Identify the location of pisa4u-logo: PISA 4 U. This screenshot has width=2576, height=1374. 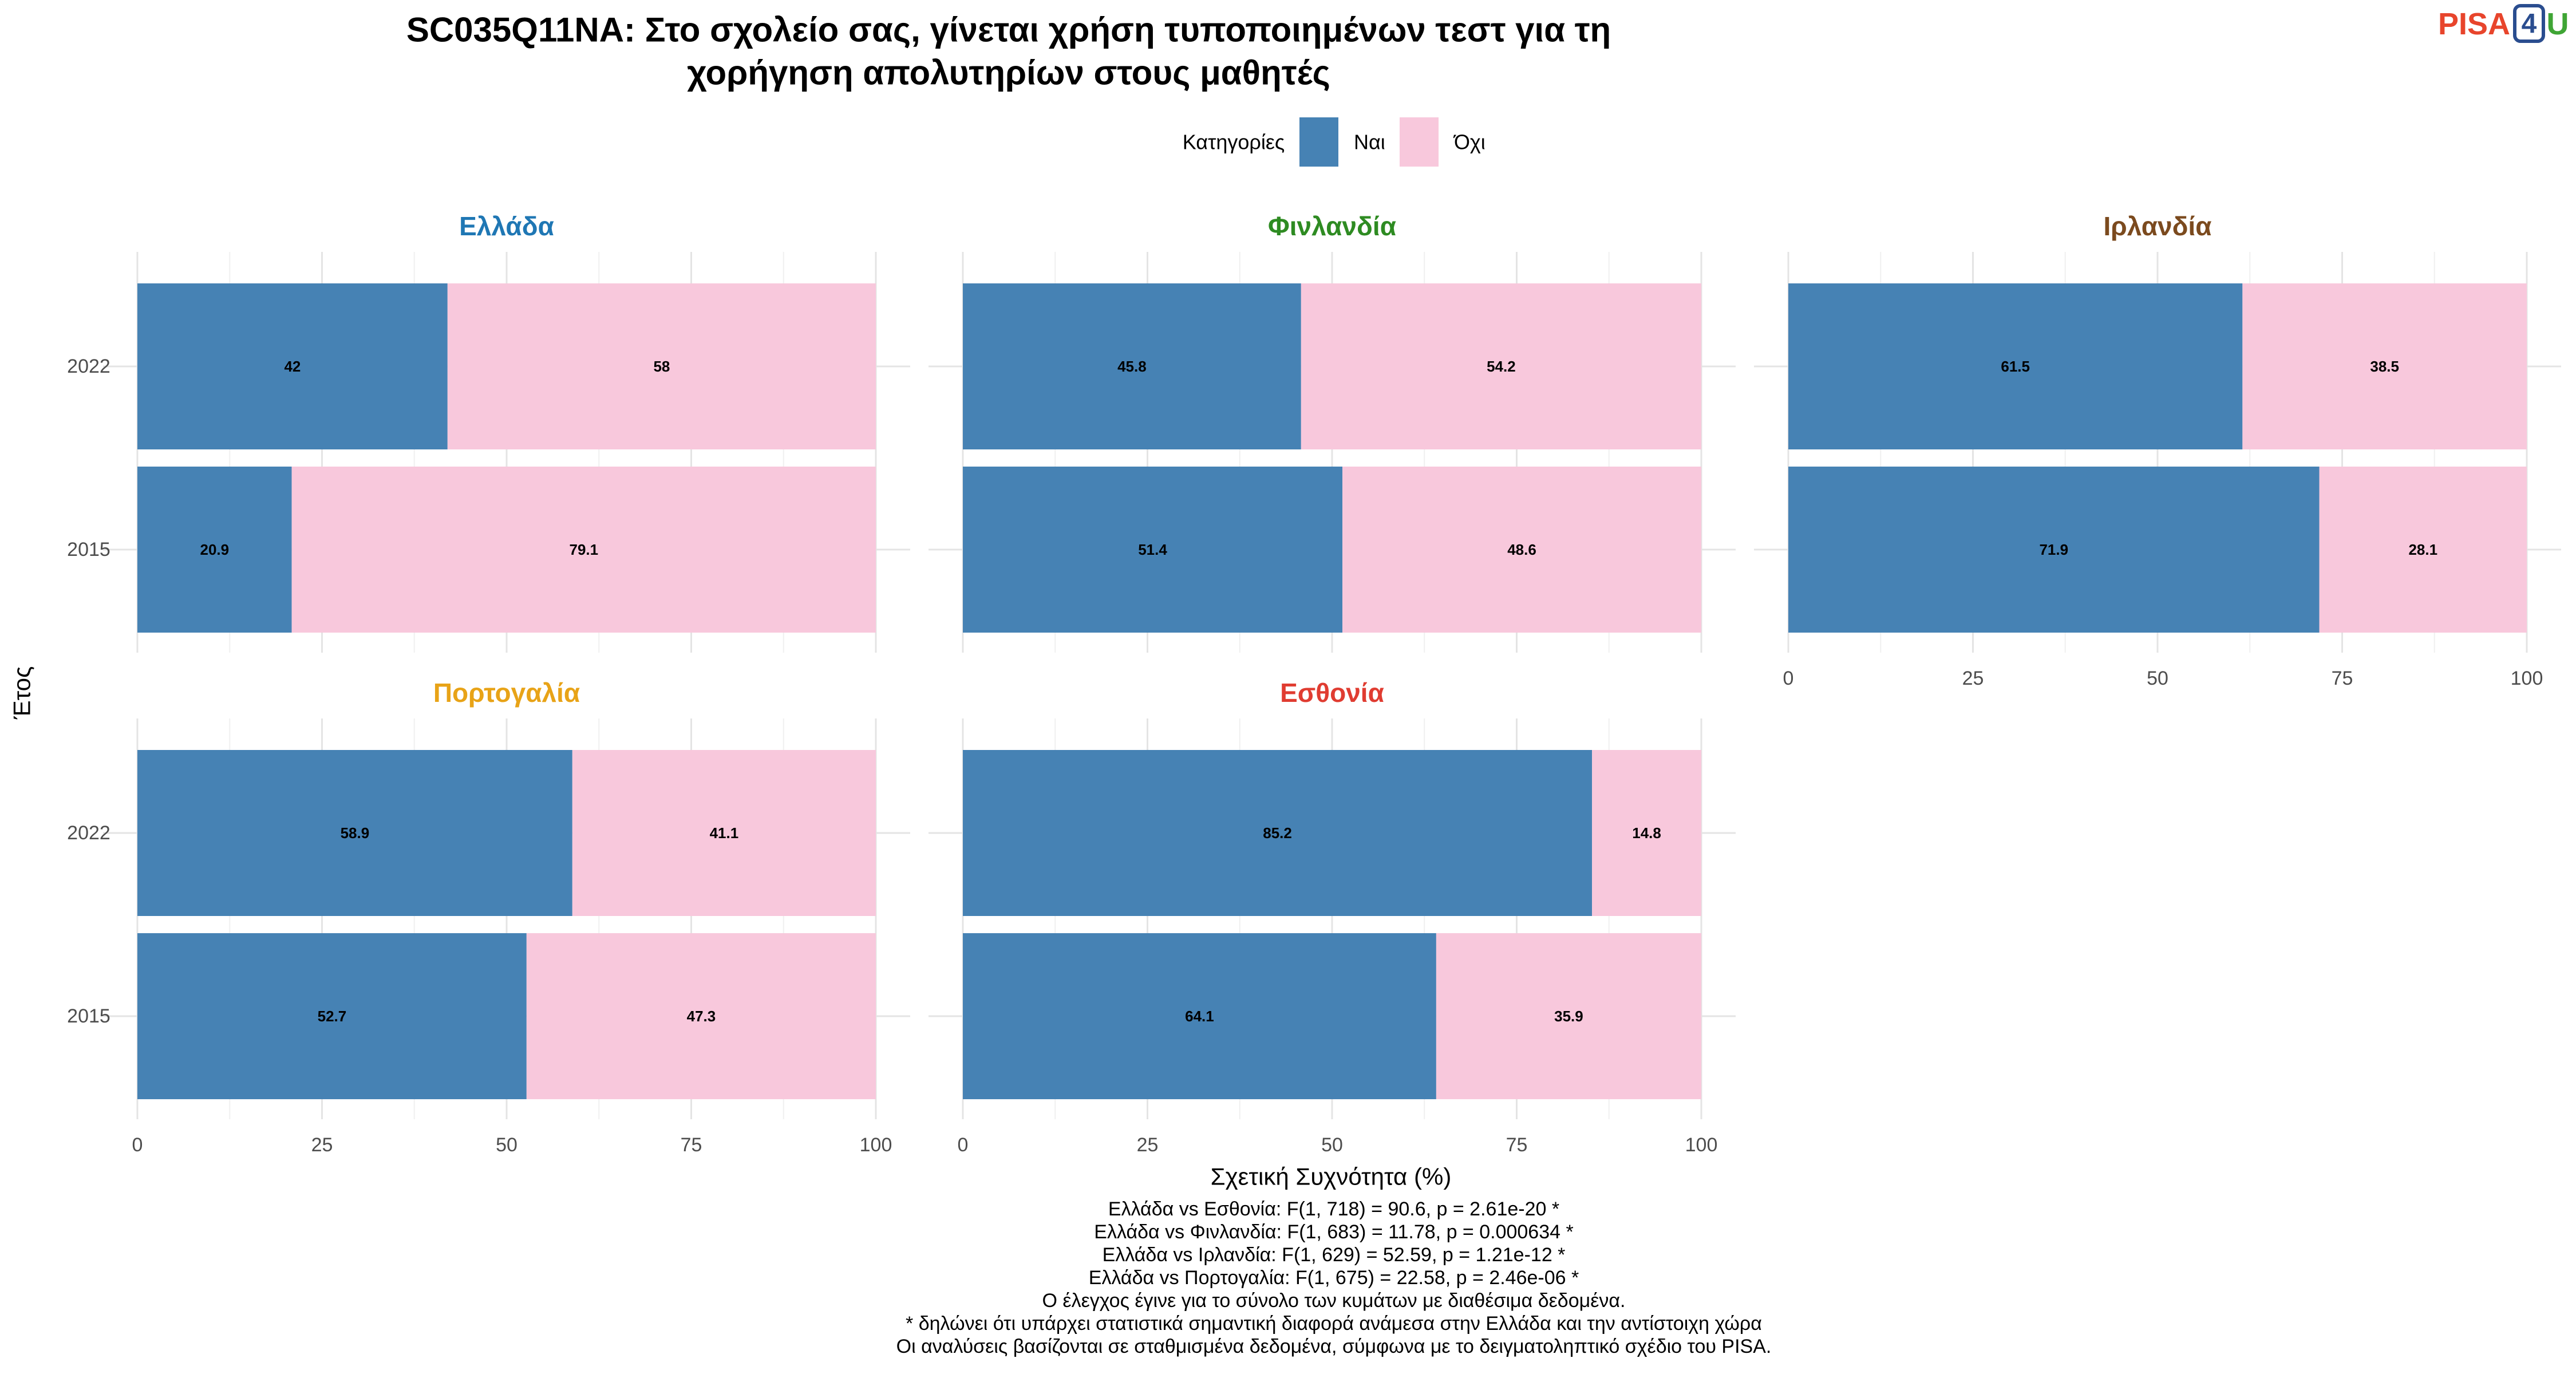
(2503, 24).